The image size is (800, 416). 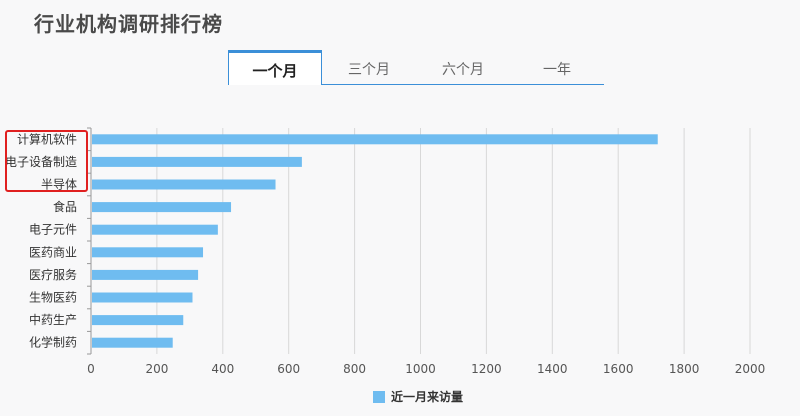 I want to click on y-category-label: 半导体, so click(x=59, y=185).